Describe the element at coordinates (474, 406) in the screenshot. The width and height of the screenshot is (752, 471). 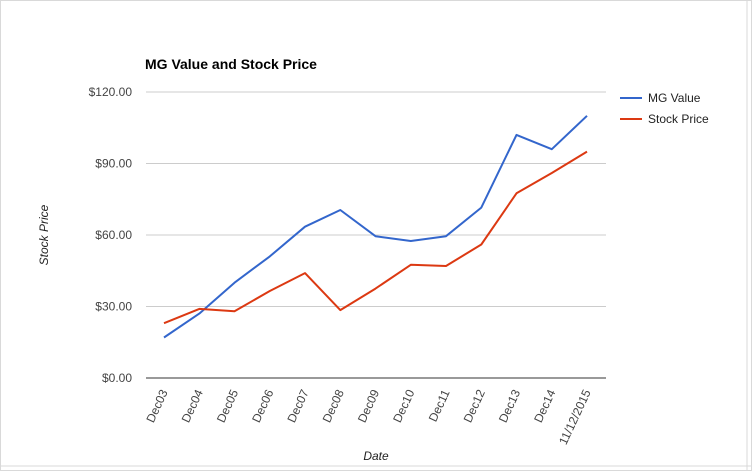
I see `x-tick-label: Dec12` at that location.